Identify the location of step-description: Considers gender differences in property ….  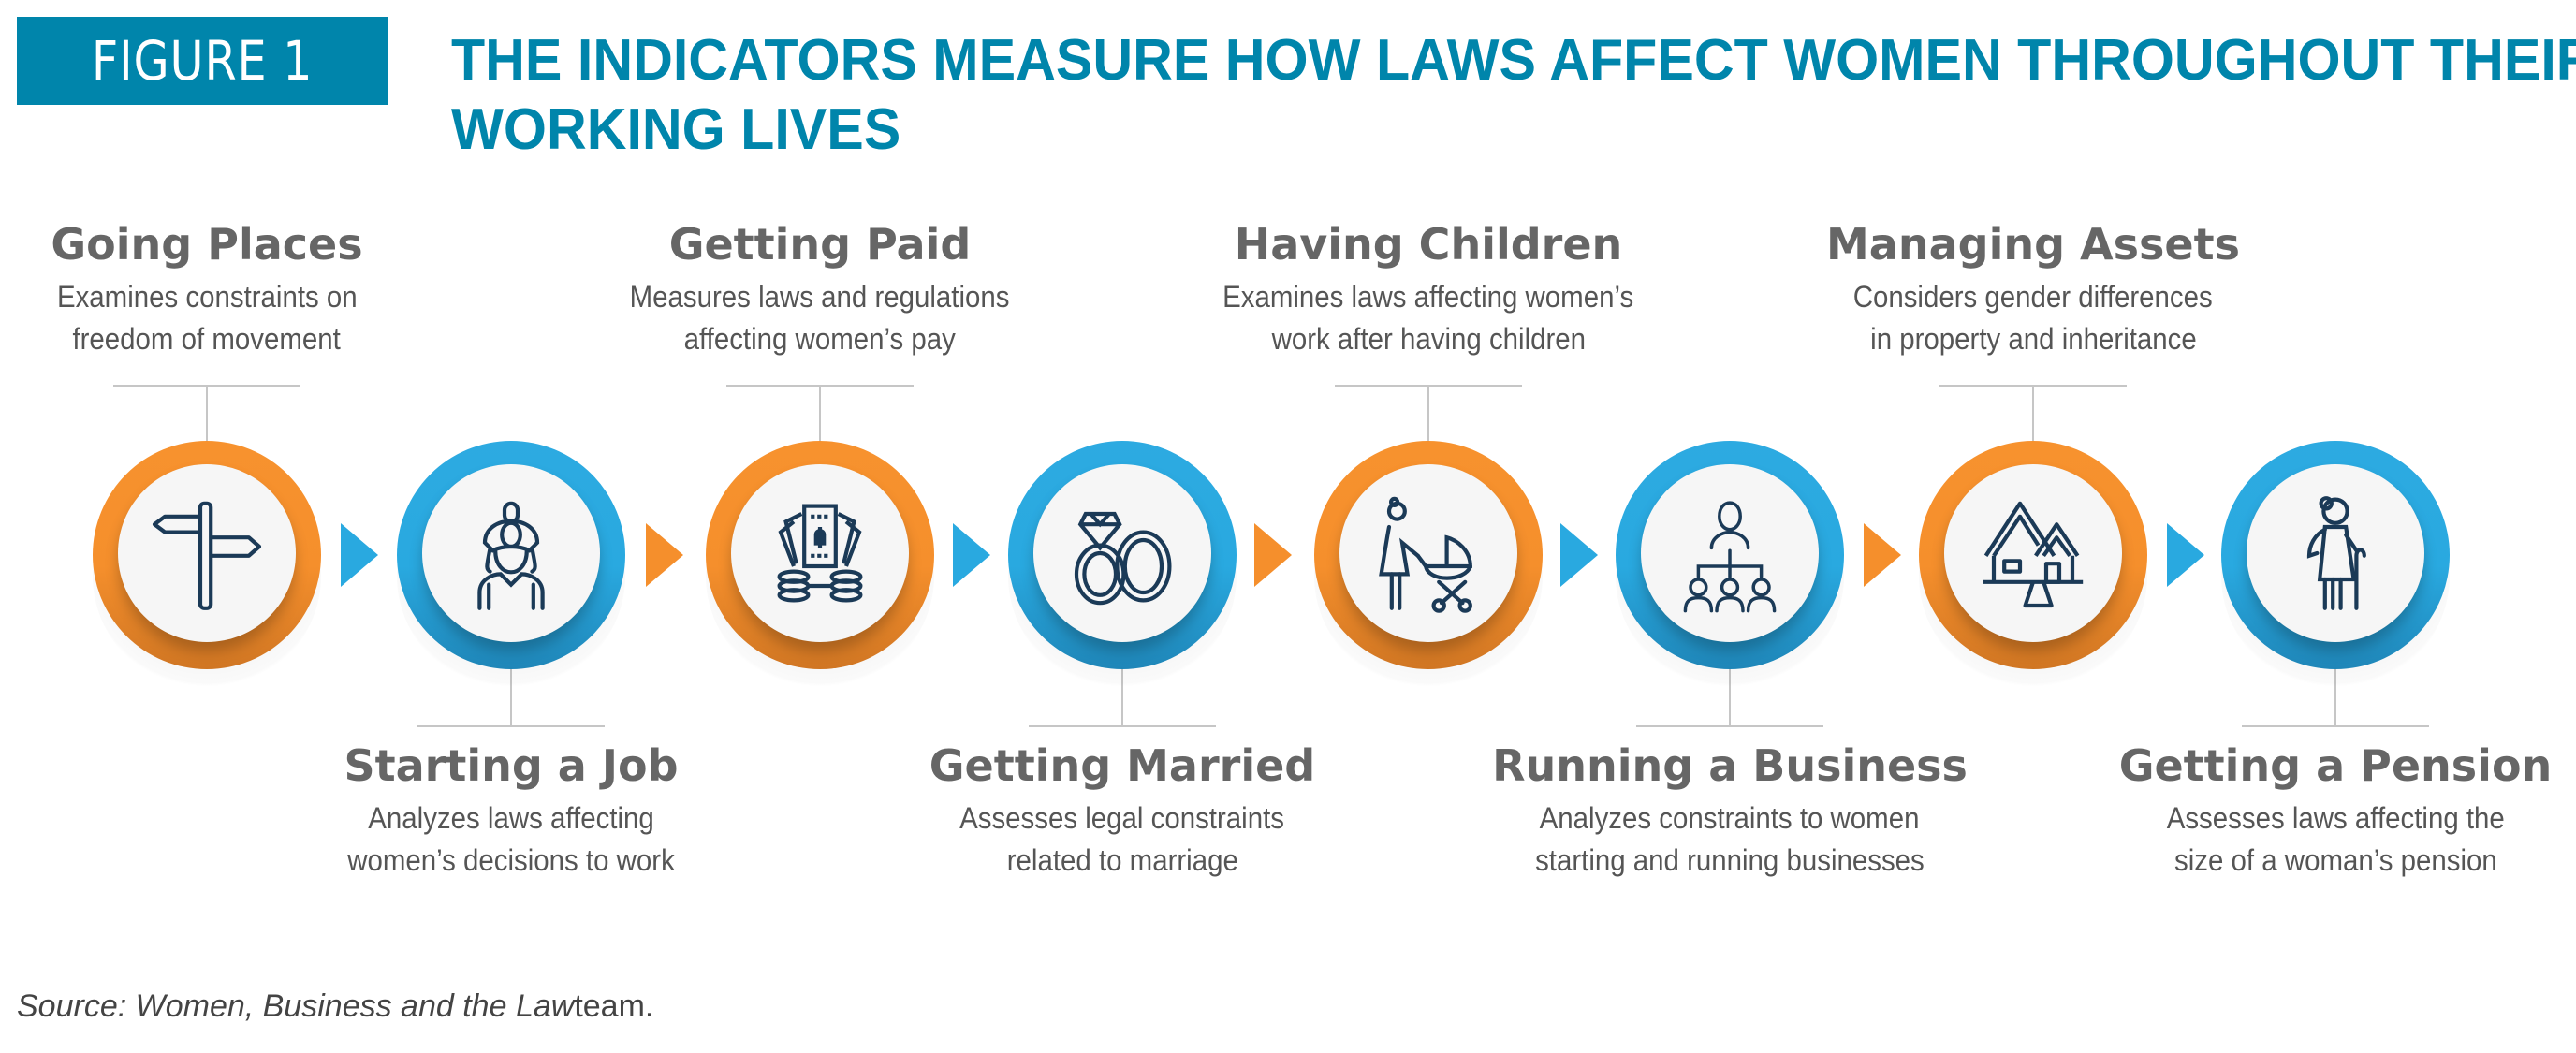
(2033, 318).